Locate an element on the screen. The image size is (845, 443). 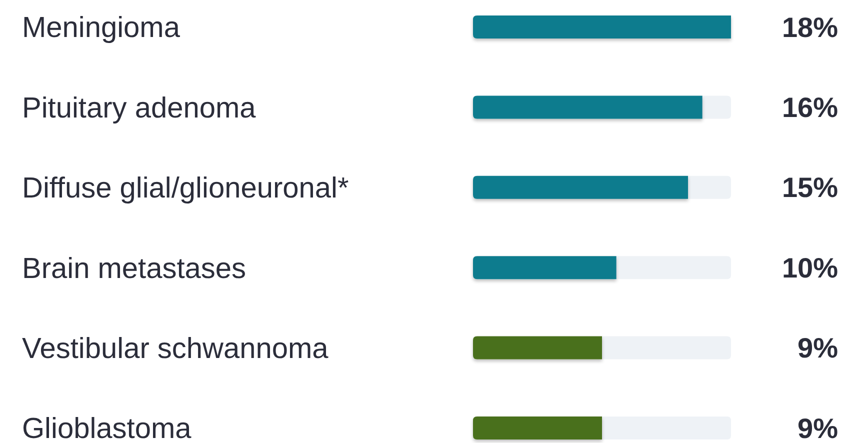
y-tick-label: Vestibular schwannoma is located at coordinates (176, 348).